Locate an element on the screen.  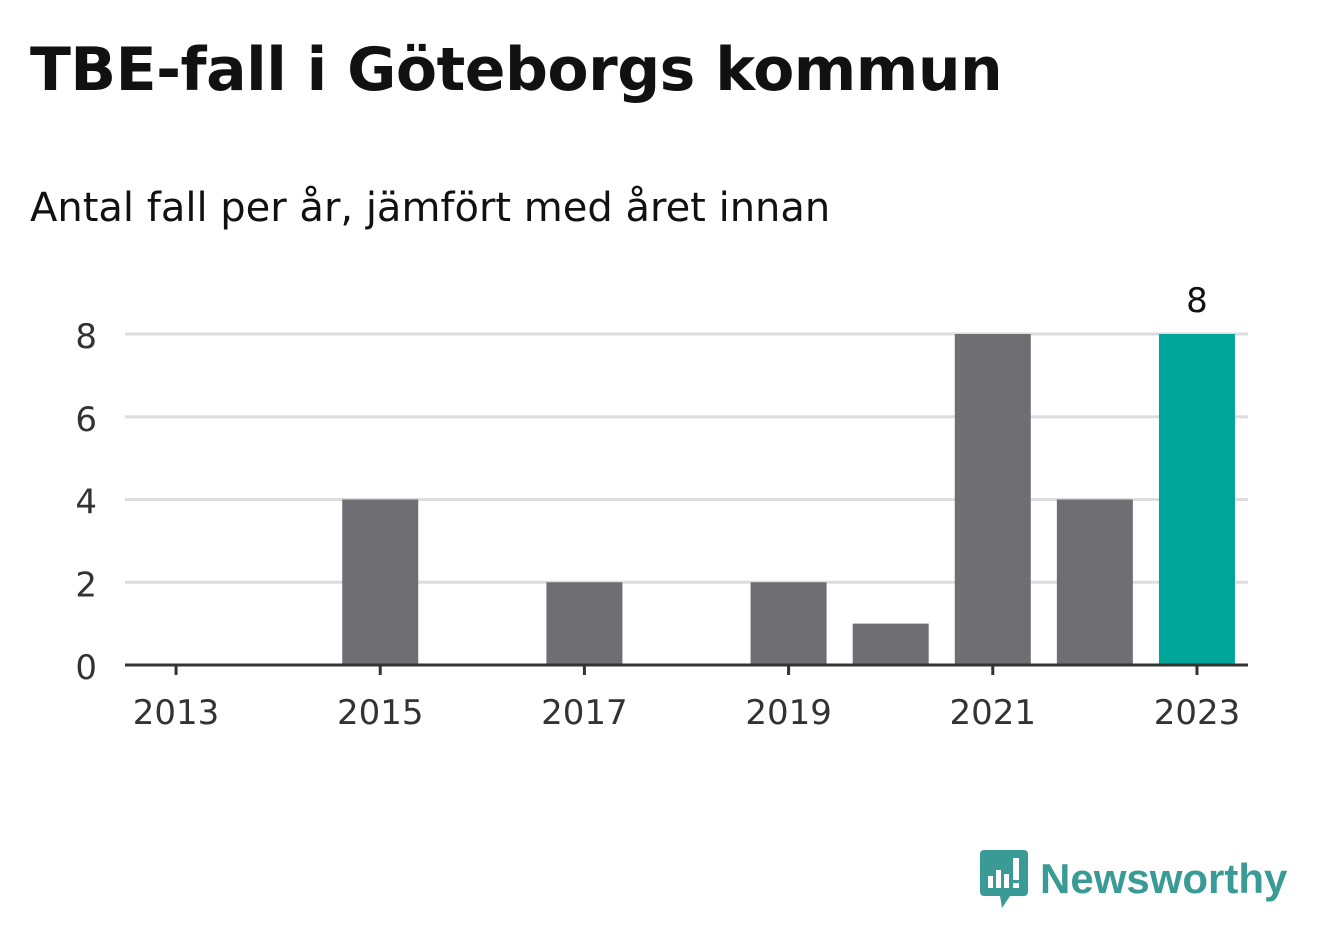
y-tick-label: 0 is located at coordinates (86, 668).